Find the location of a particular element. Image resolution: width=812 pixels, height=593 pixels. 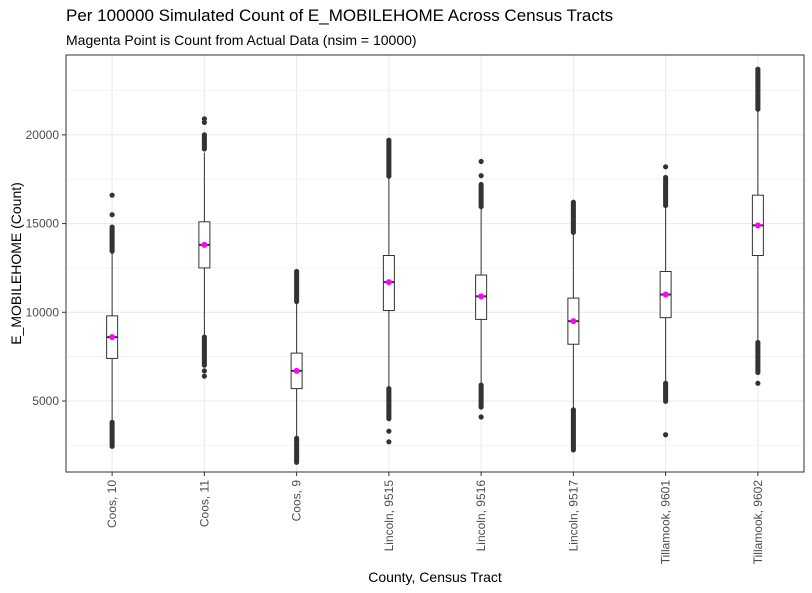

y-tick-label: 5000 is located at coordinates (45, 401).